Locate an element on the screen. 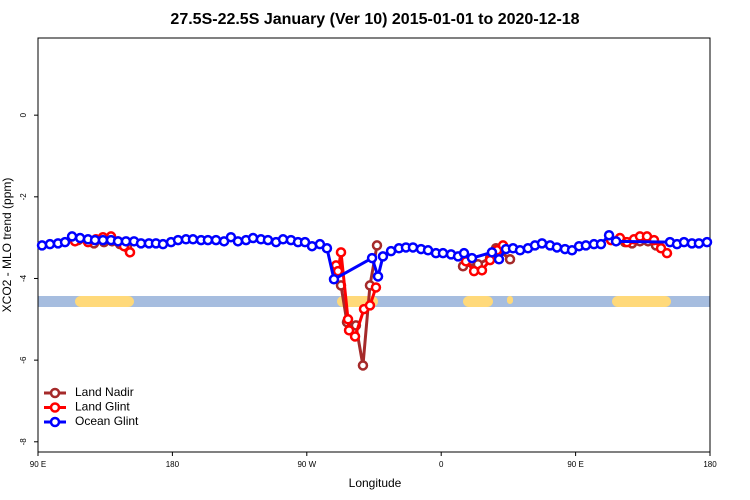 Image resolution: width=750 pixels, height=500 pixels. legend-label: Land Glint is located at coordinates (102, 407).